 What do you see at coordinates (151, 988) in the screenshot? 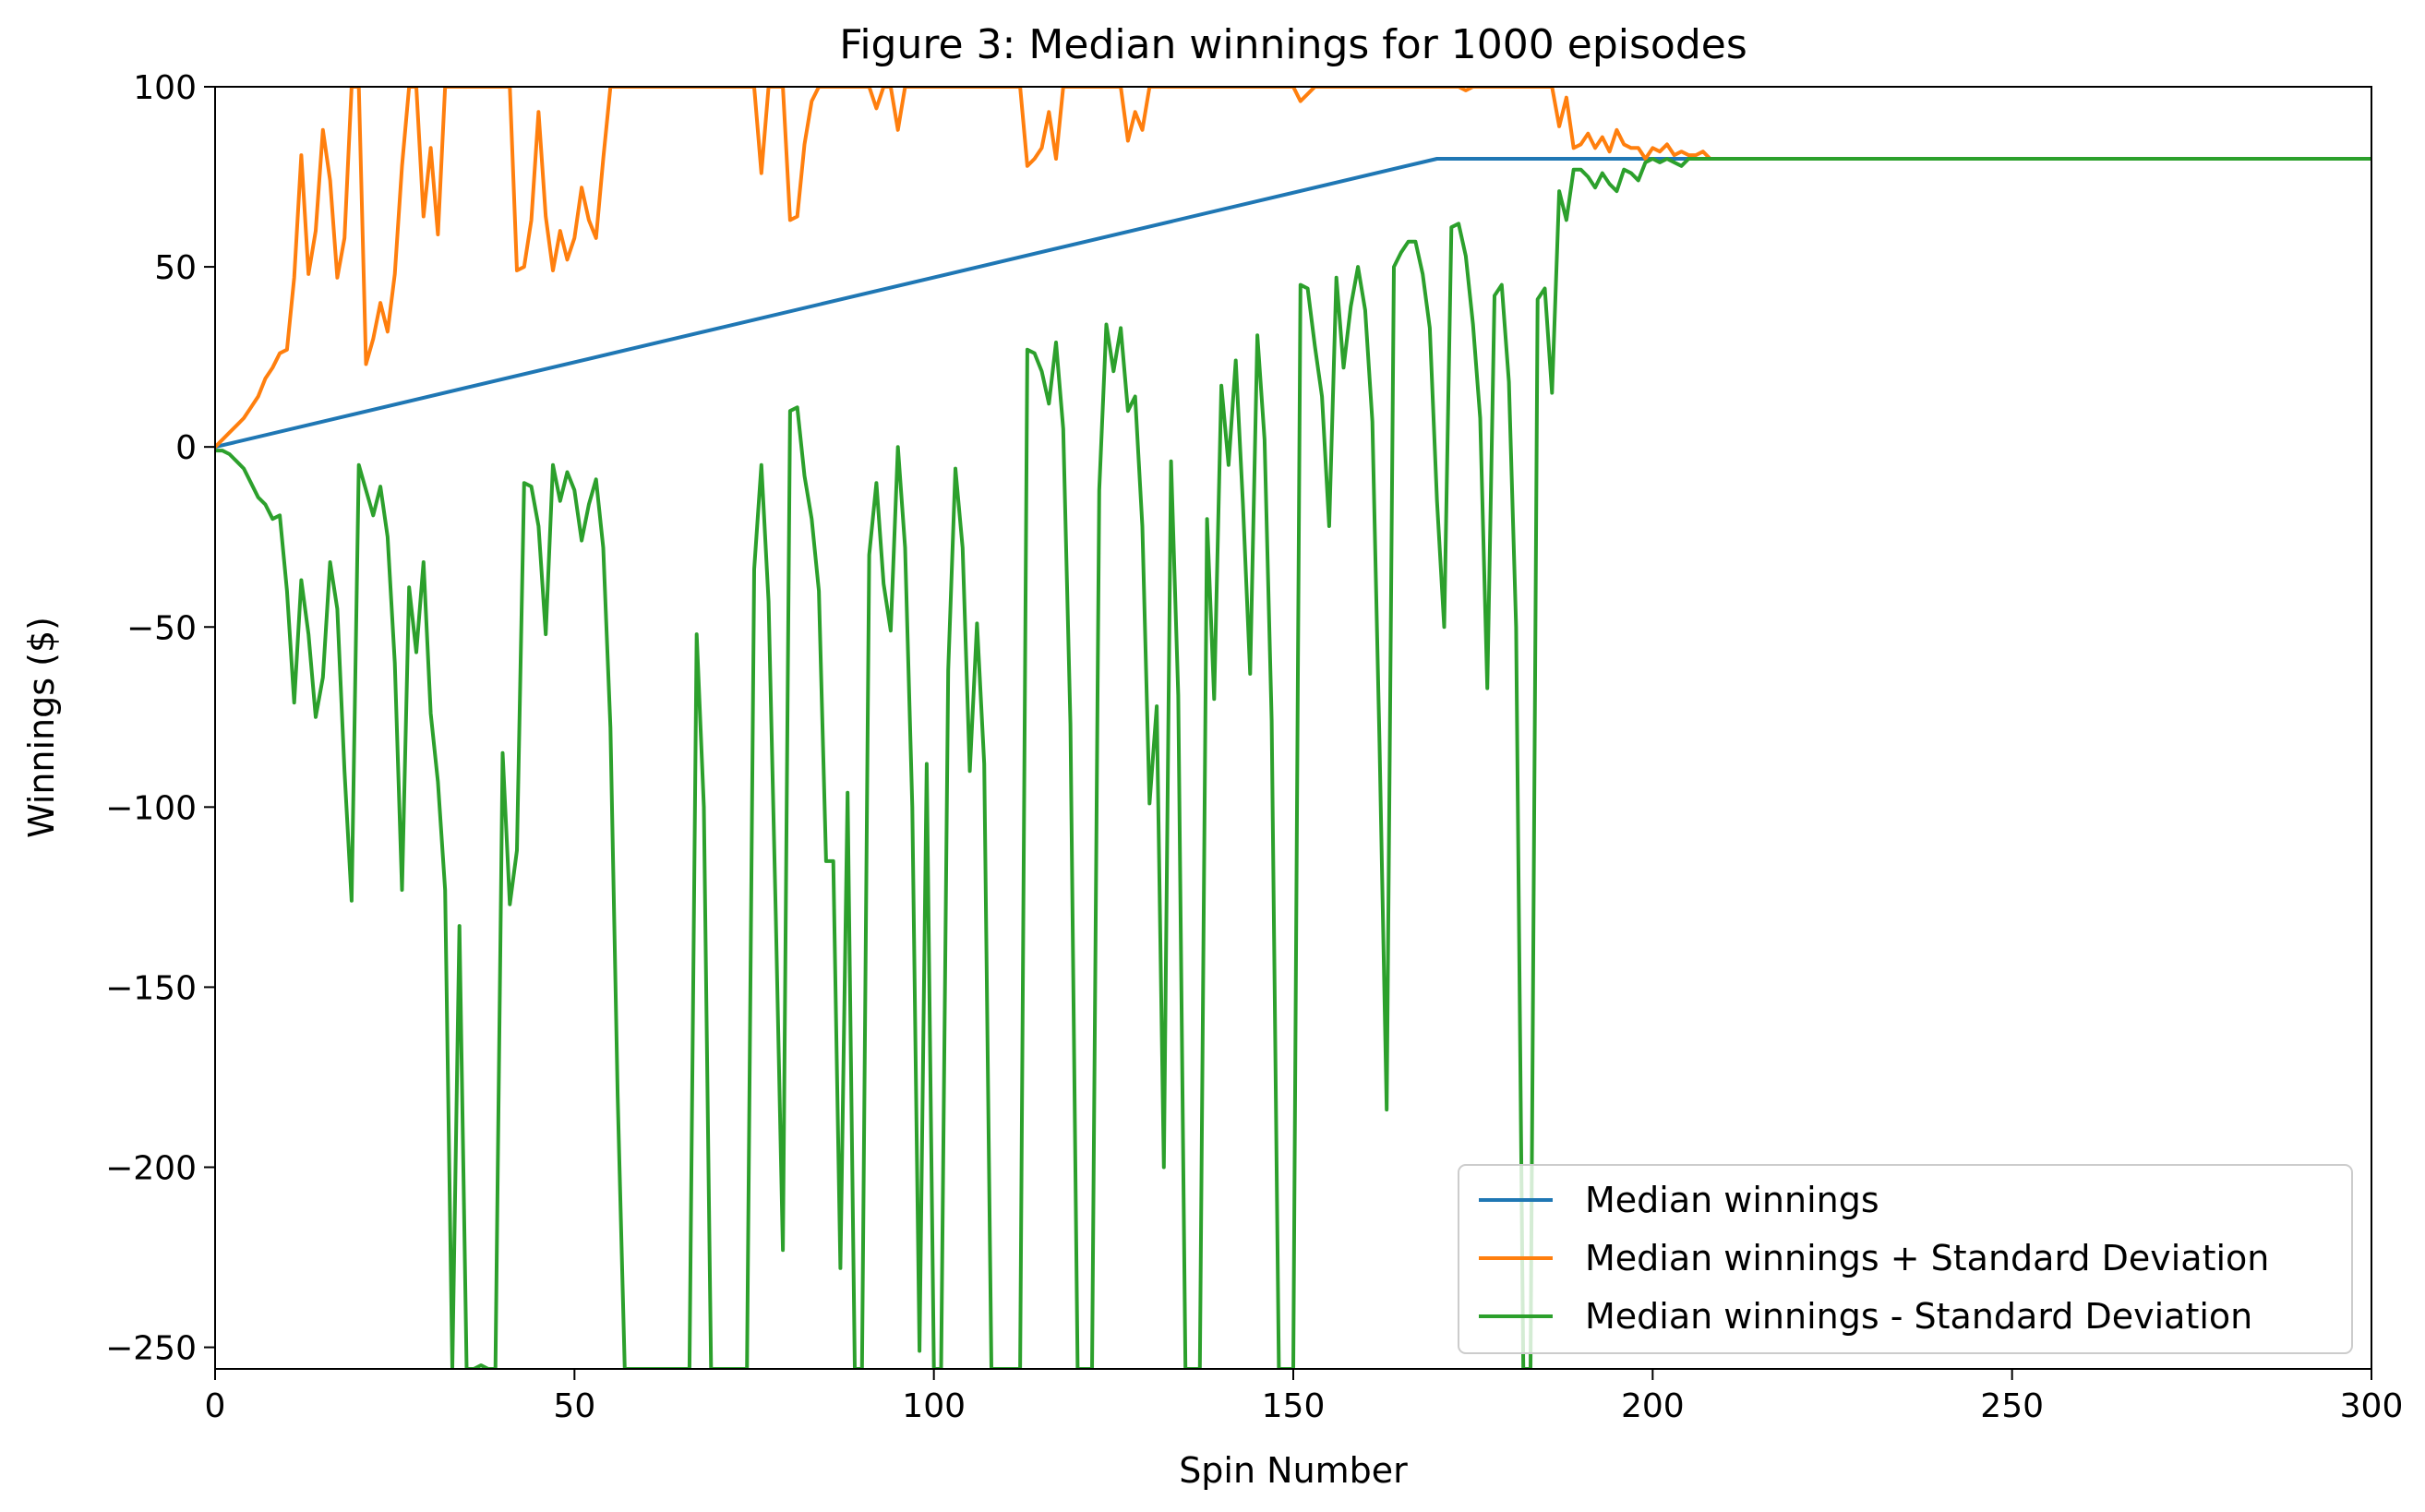
I see `y-tick-label: −150` at bounding box center [151, 988].